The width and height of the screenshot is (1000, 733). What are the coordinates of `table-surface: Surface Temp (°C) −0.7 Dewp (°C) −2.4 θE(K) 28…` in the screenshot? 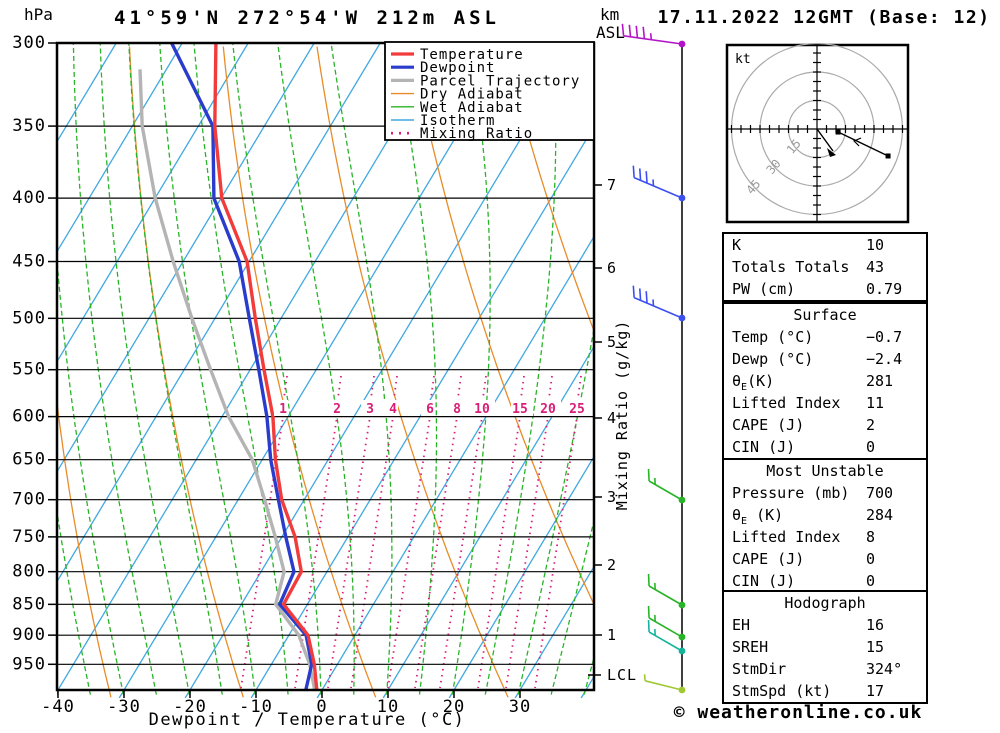 It's located at (825, 381).